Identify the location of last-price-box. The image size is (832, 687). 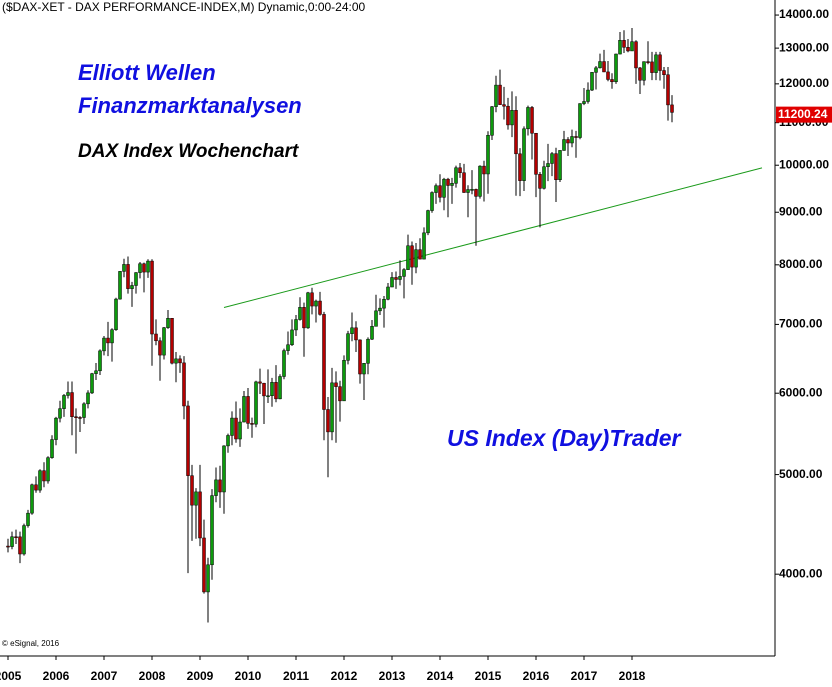
(804, 114).